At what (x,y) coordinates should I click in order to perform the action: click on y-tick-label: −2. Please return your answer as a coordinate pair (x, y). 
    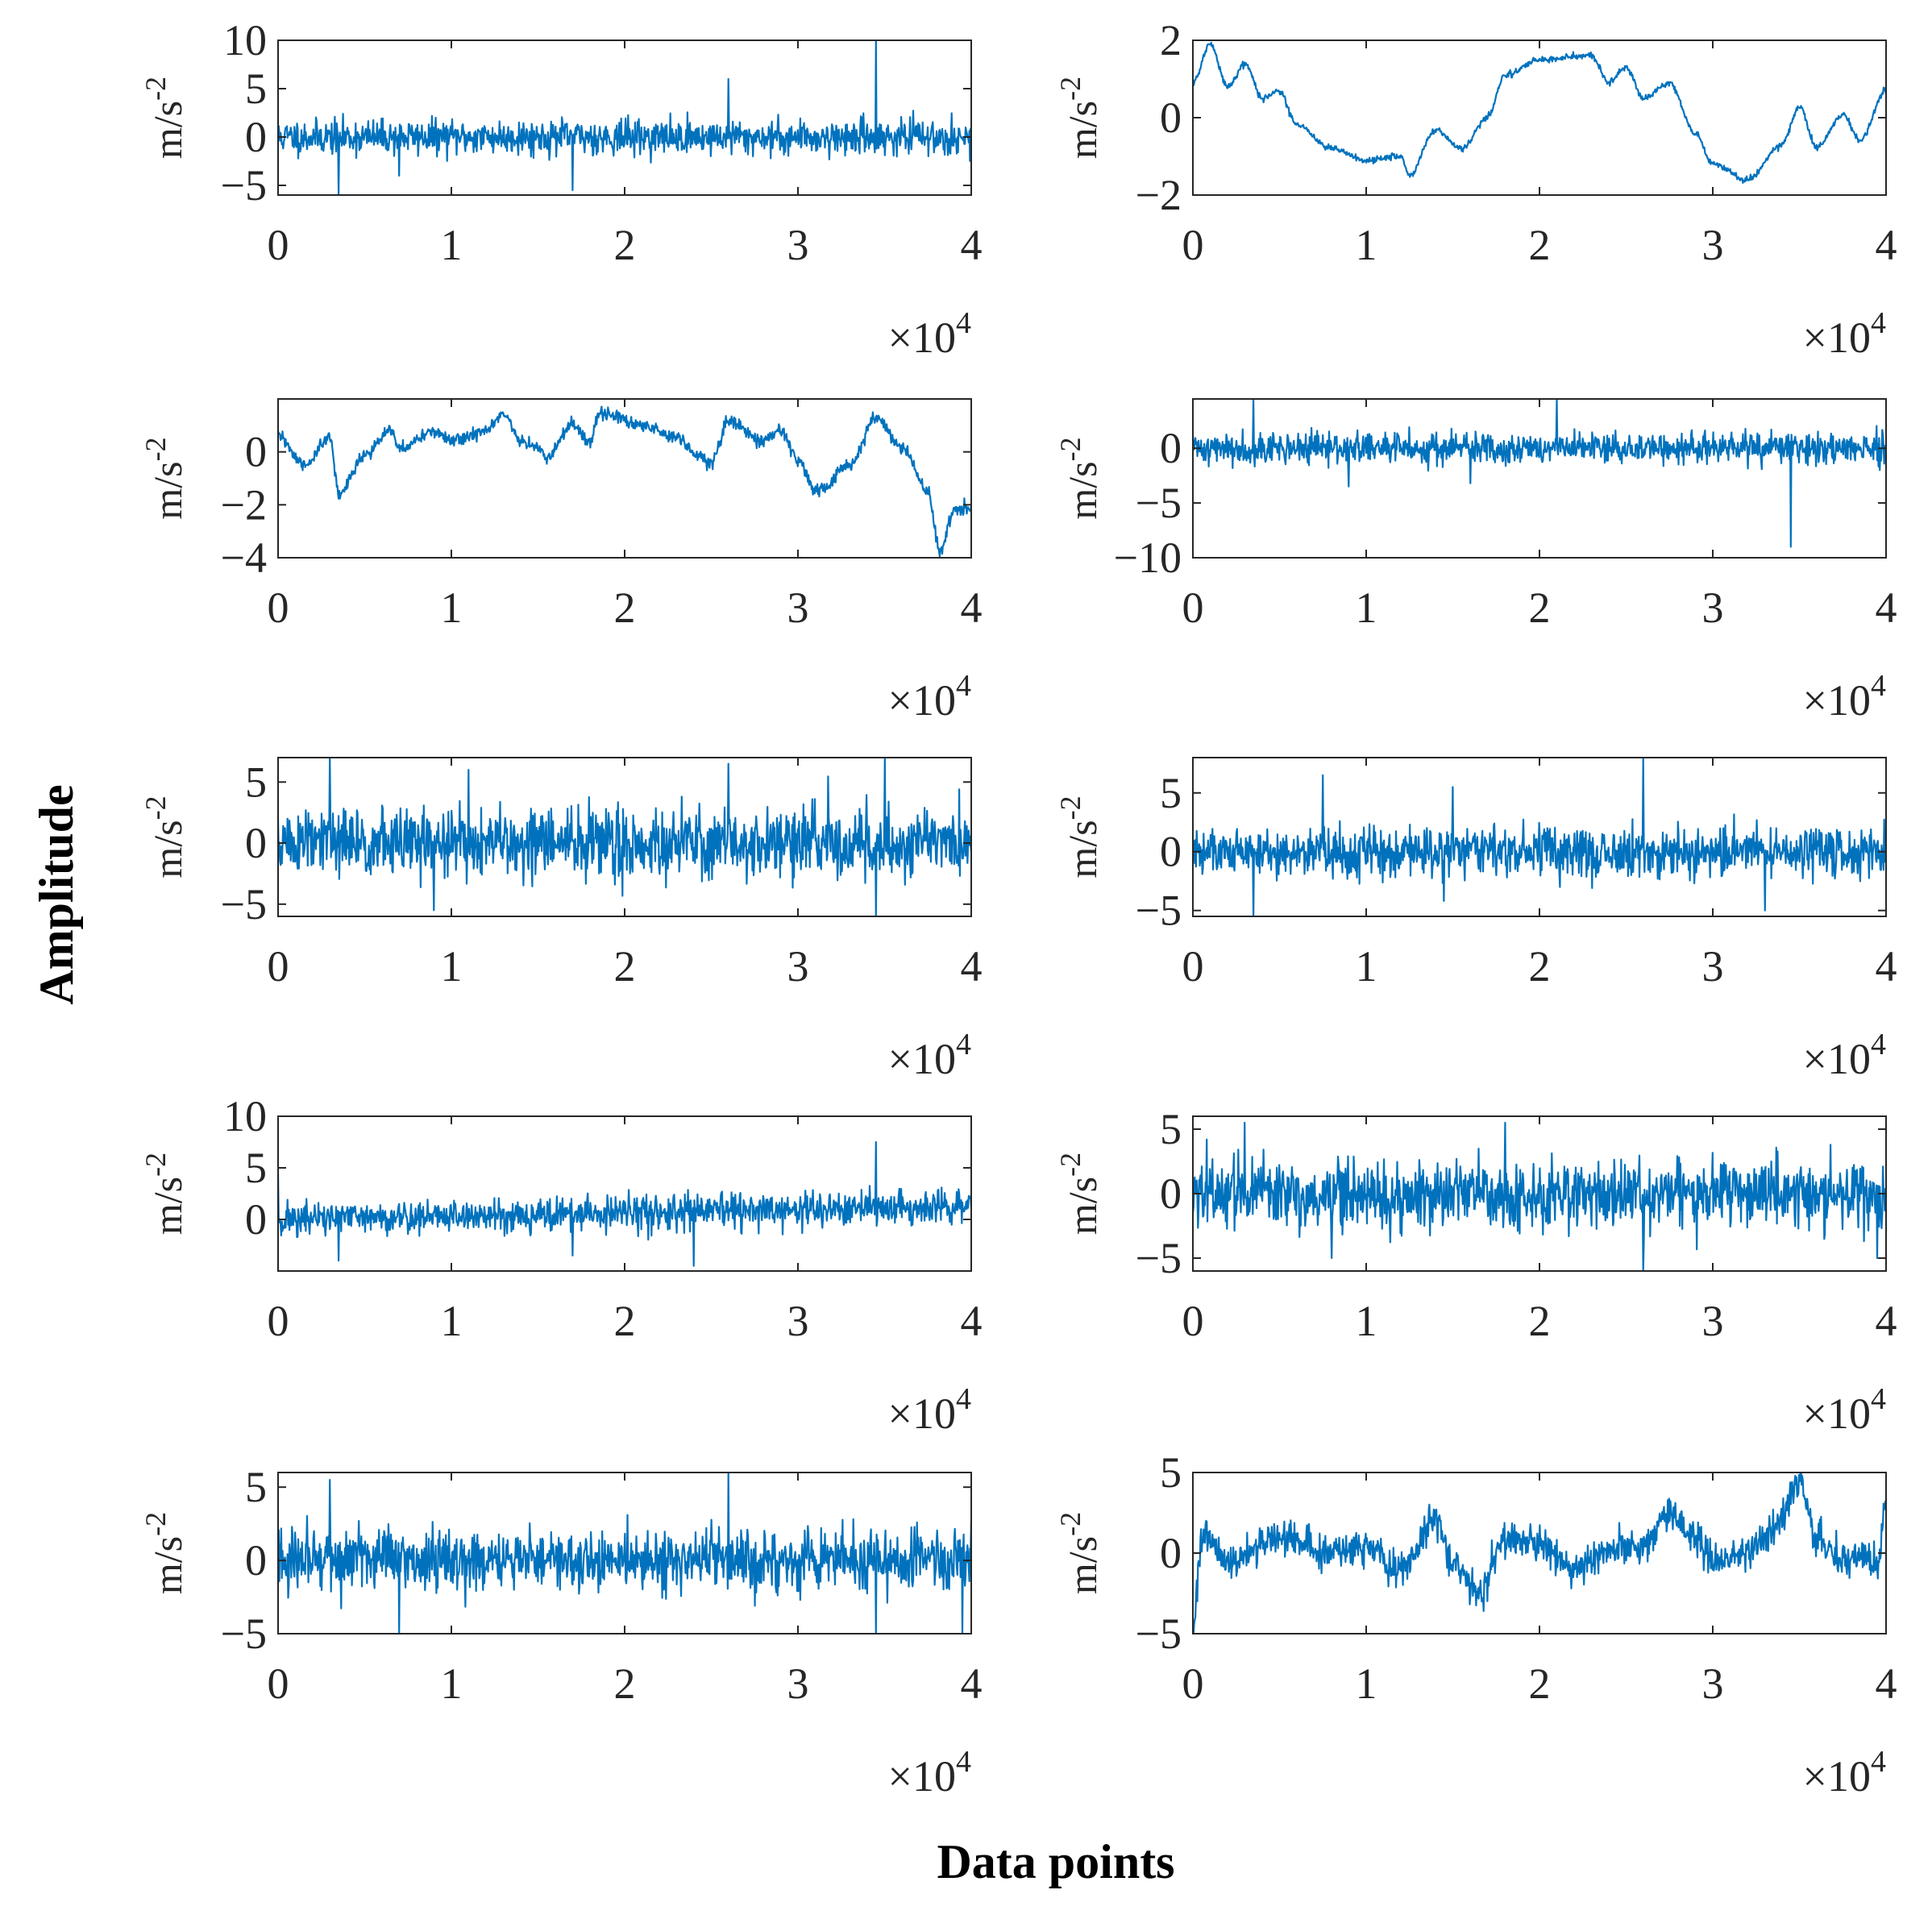
    Looking at the image, I should click on (244, 505).